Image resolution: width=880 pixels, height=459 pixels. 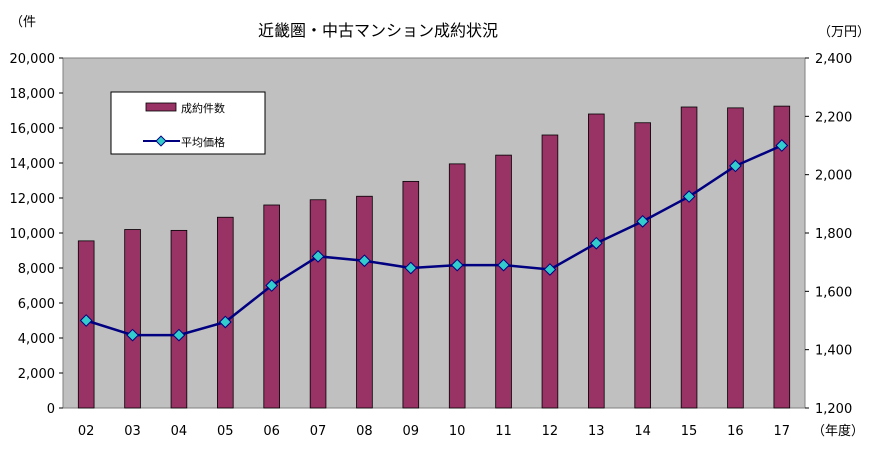 What do you see at coordinates (225, 431) in the screenshot?
I see `x-tick-label: 05` at bounding box center [225, 431].